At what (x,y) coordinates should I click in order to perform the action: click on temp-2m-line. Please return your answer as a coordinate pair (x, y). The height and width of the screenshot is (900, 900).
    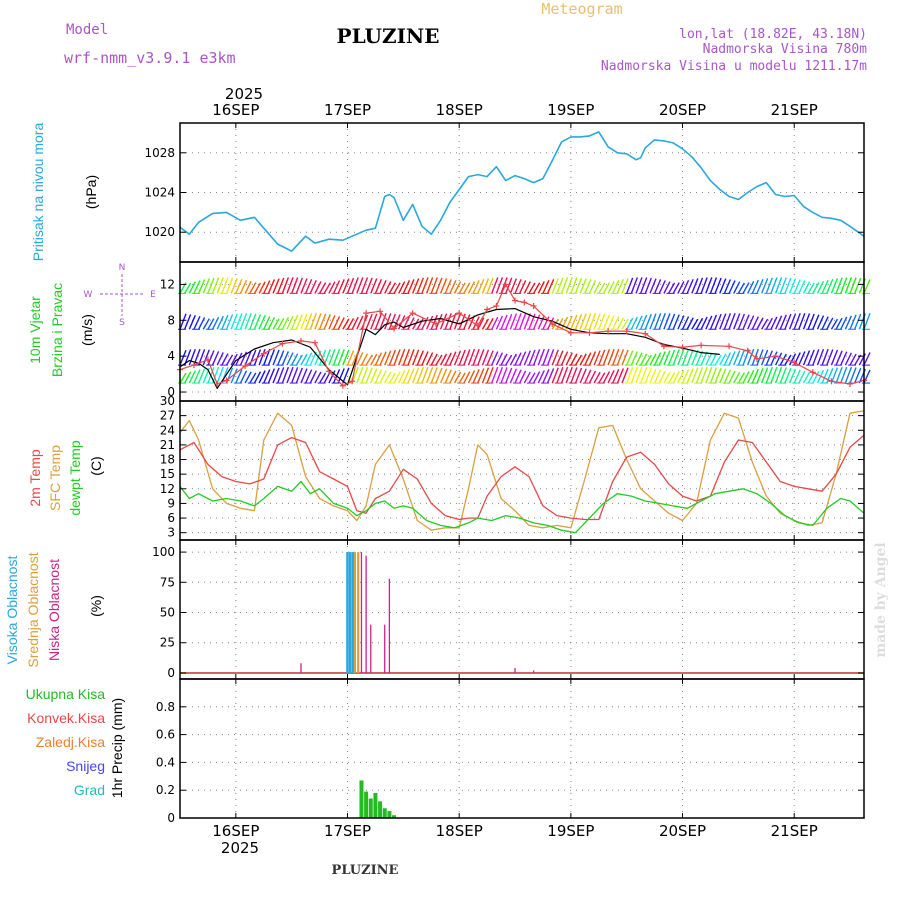
    Looking at the image, I should click on (522, 477).